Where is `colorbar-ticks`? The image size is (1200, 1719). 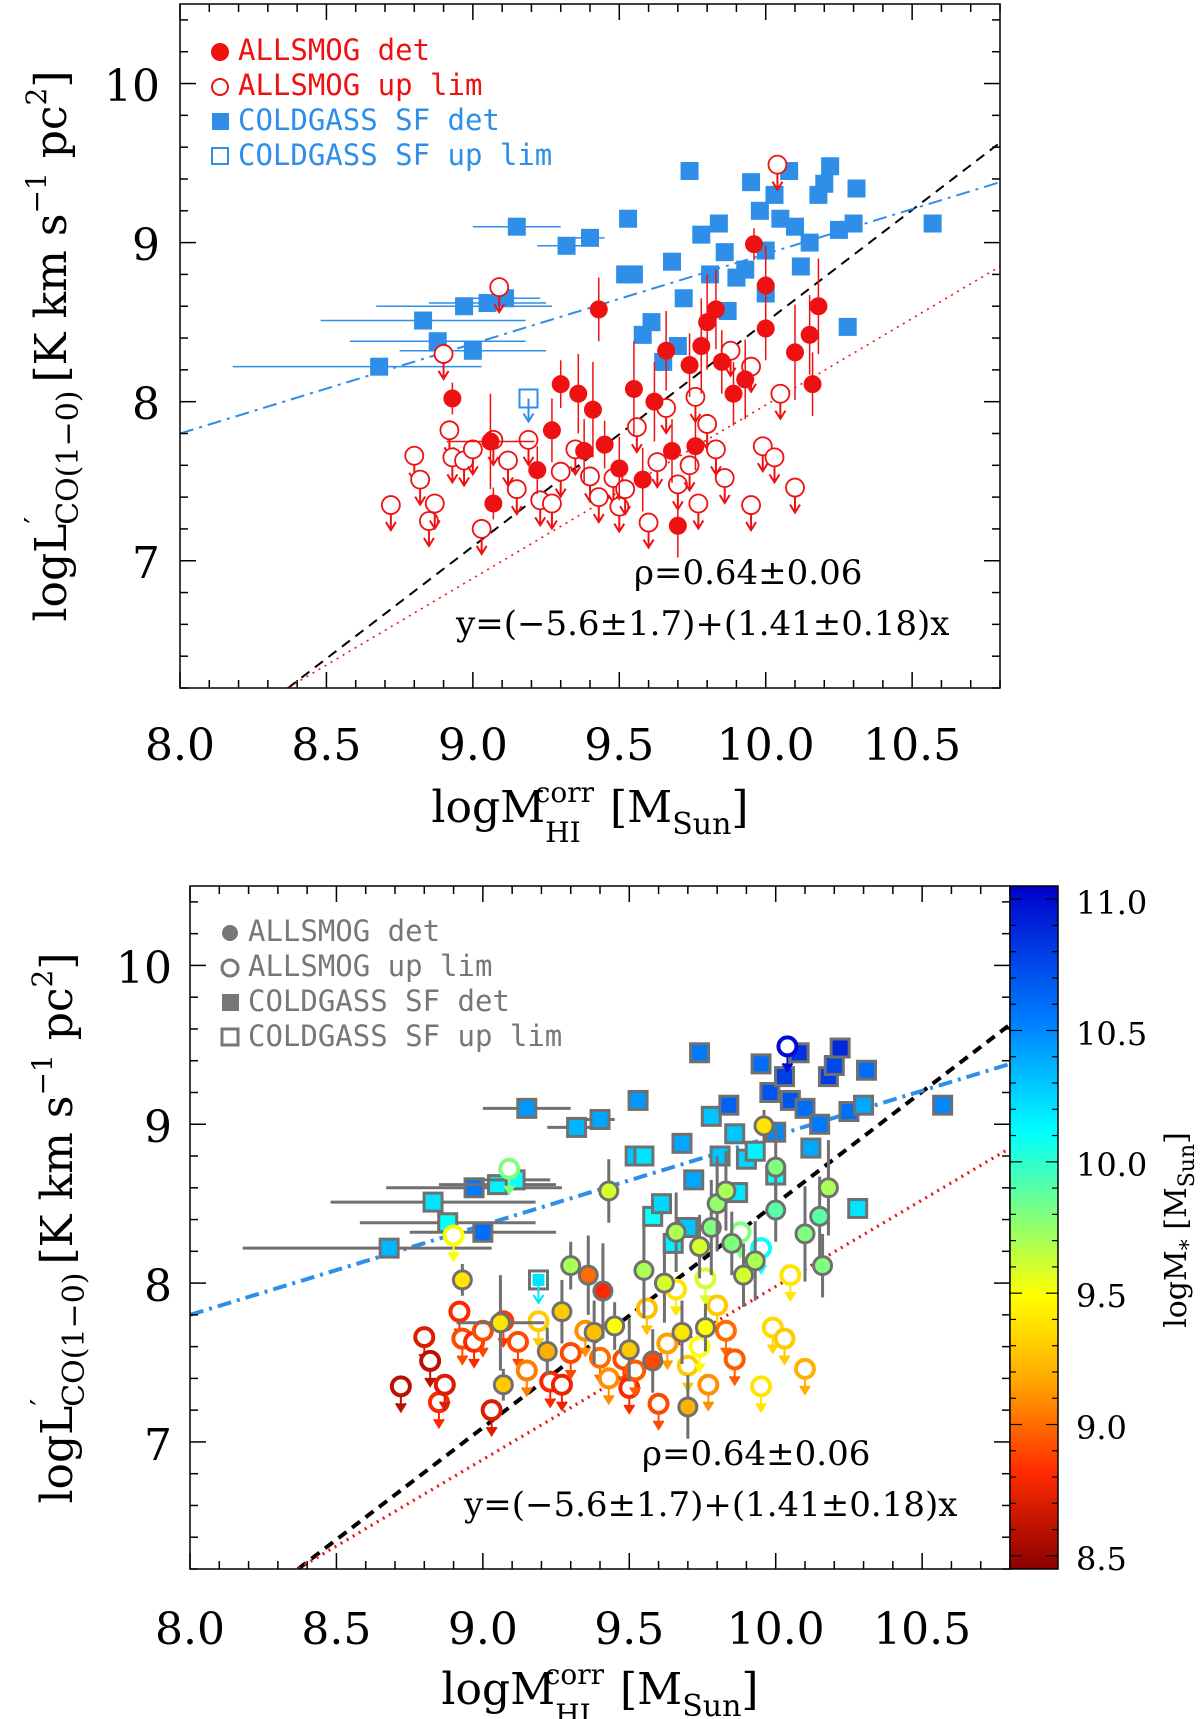
colorbar-ticks is located at coordinates (1034, 1227).